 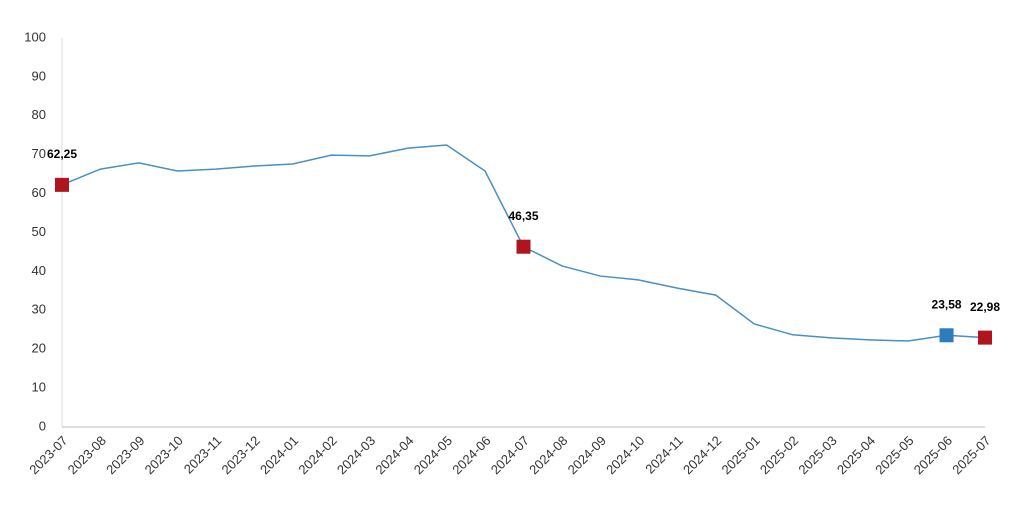 I want to click on x-tick-label: 2023-09, so click(x=125, y=455).